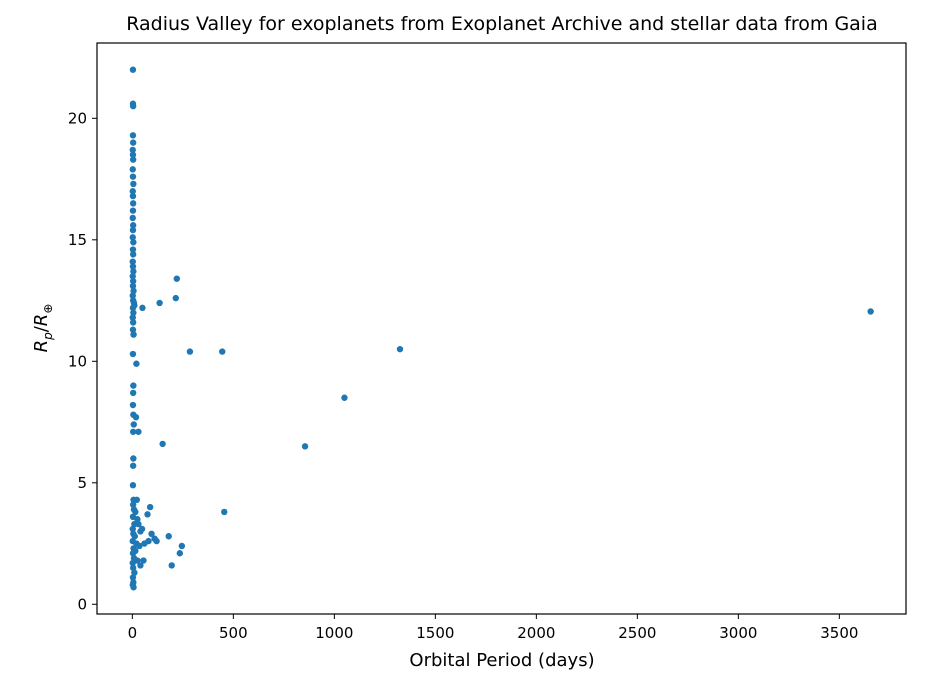  Describe the element at coordinates (133, 633) in the screenshot. I see `x-tick-label: 0` at that location.